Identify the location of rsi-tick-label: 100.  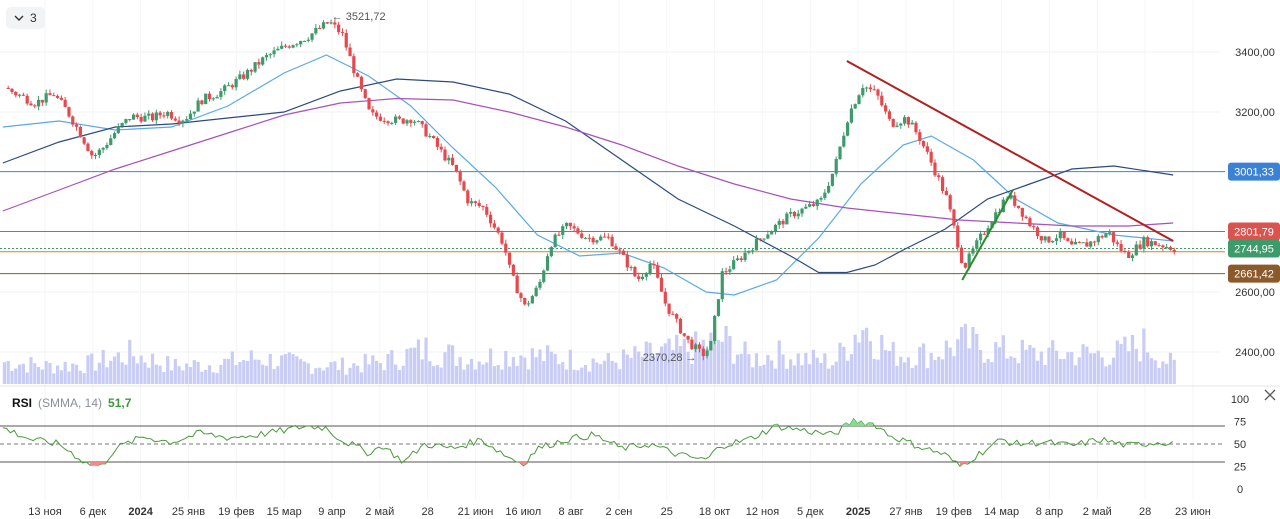
(1240, 400).